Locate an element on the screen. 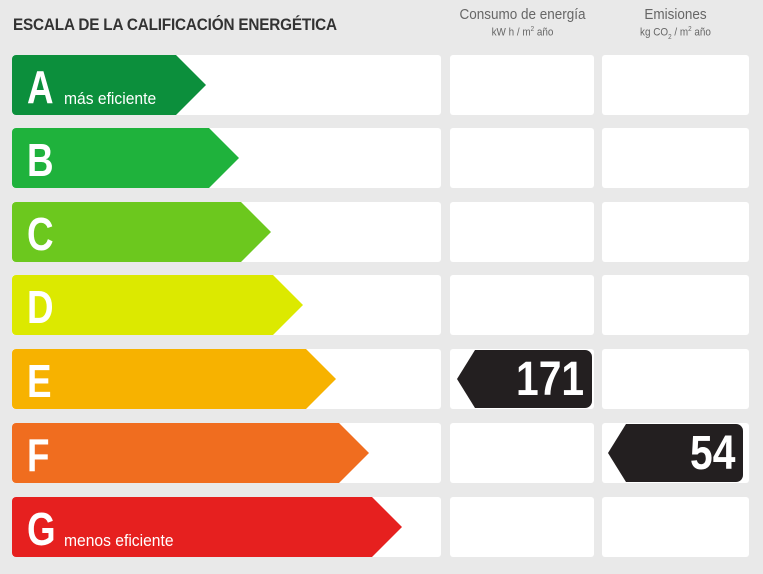 The image size is (763, 574). emissions-header: Emisiones kg CO2 / m2 año is located at coordinates (675, 23).